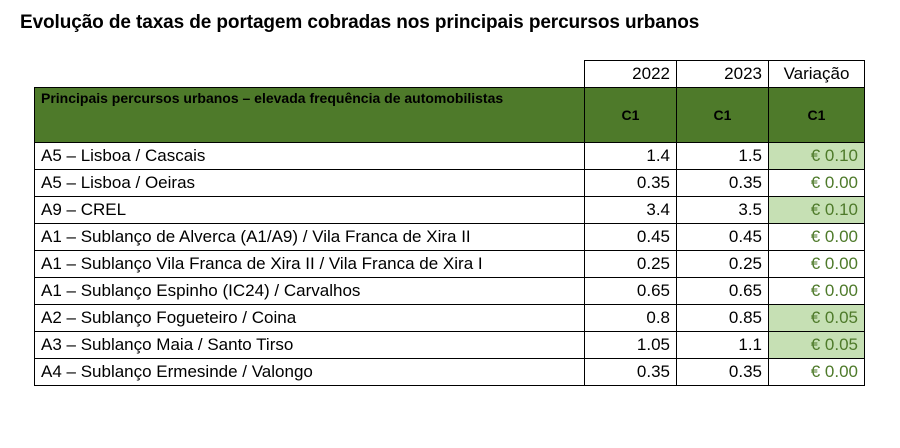 This screenshot has height=448, width=900. What do you see at coordinates (309, 210) in the screenshot?
I see `route-cell: A9 – CREL` at bounding box center [309, 210].